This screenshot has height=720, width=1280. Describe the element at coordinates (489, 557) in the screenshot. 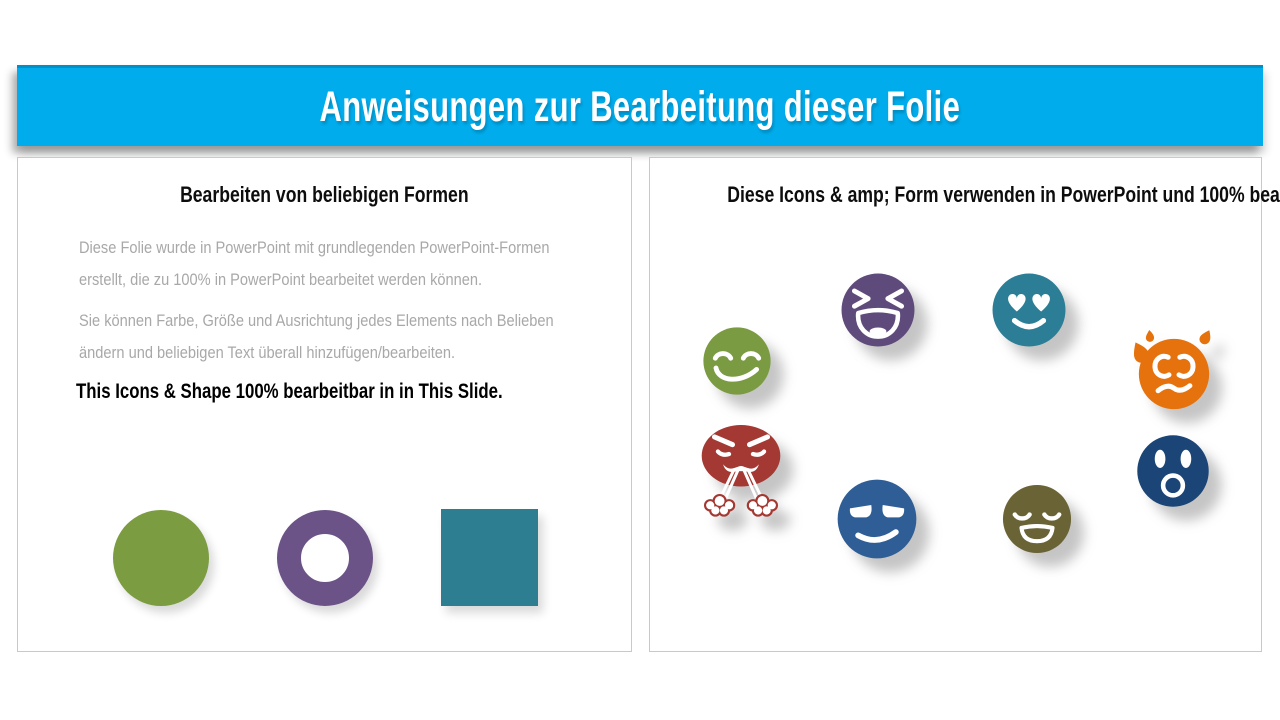

I see `square-shape` at that location.